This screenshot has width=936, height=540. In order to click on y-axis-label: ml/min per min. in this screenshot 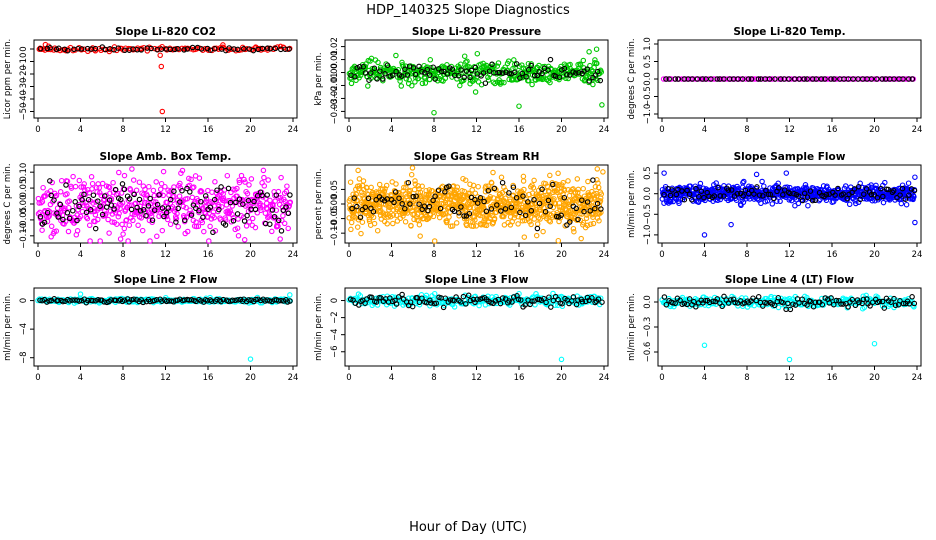, I will do `click(632, 204)`.